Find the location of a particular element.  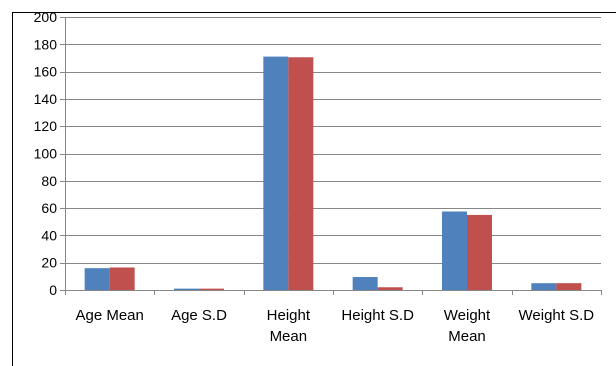

x-category-label-1: Age Mean is located at coordinates (109, 315).